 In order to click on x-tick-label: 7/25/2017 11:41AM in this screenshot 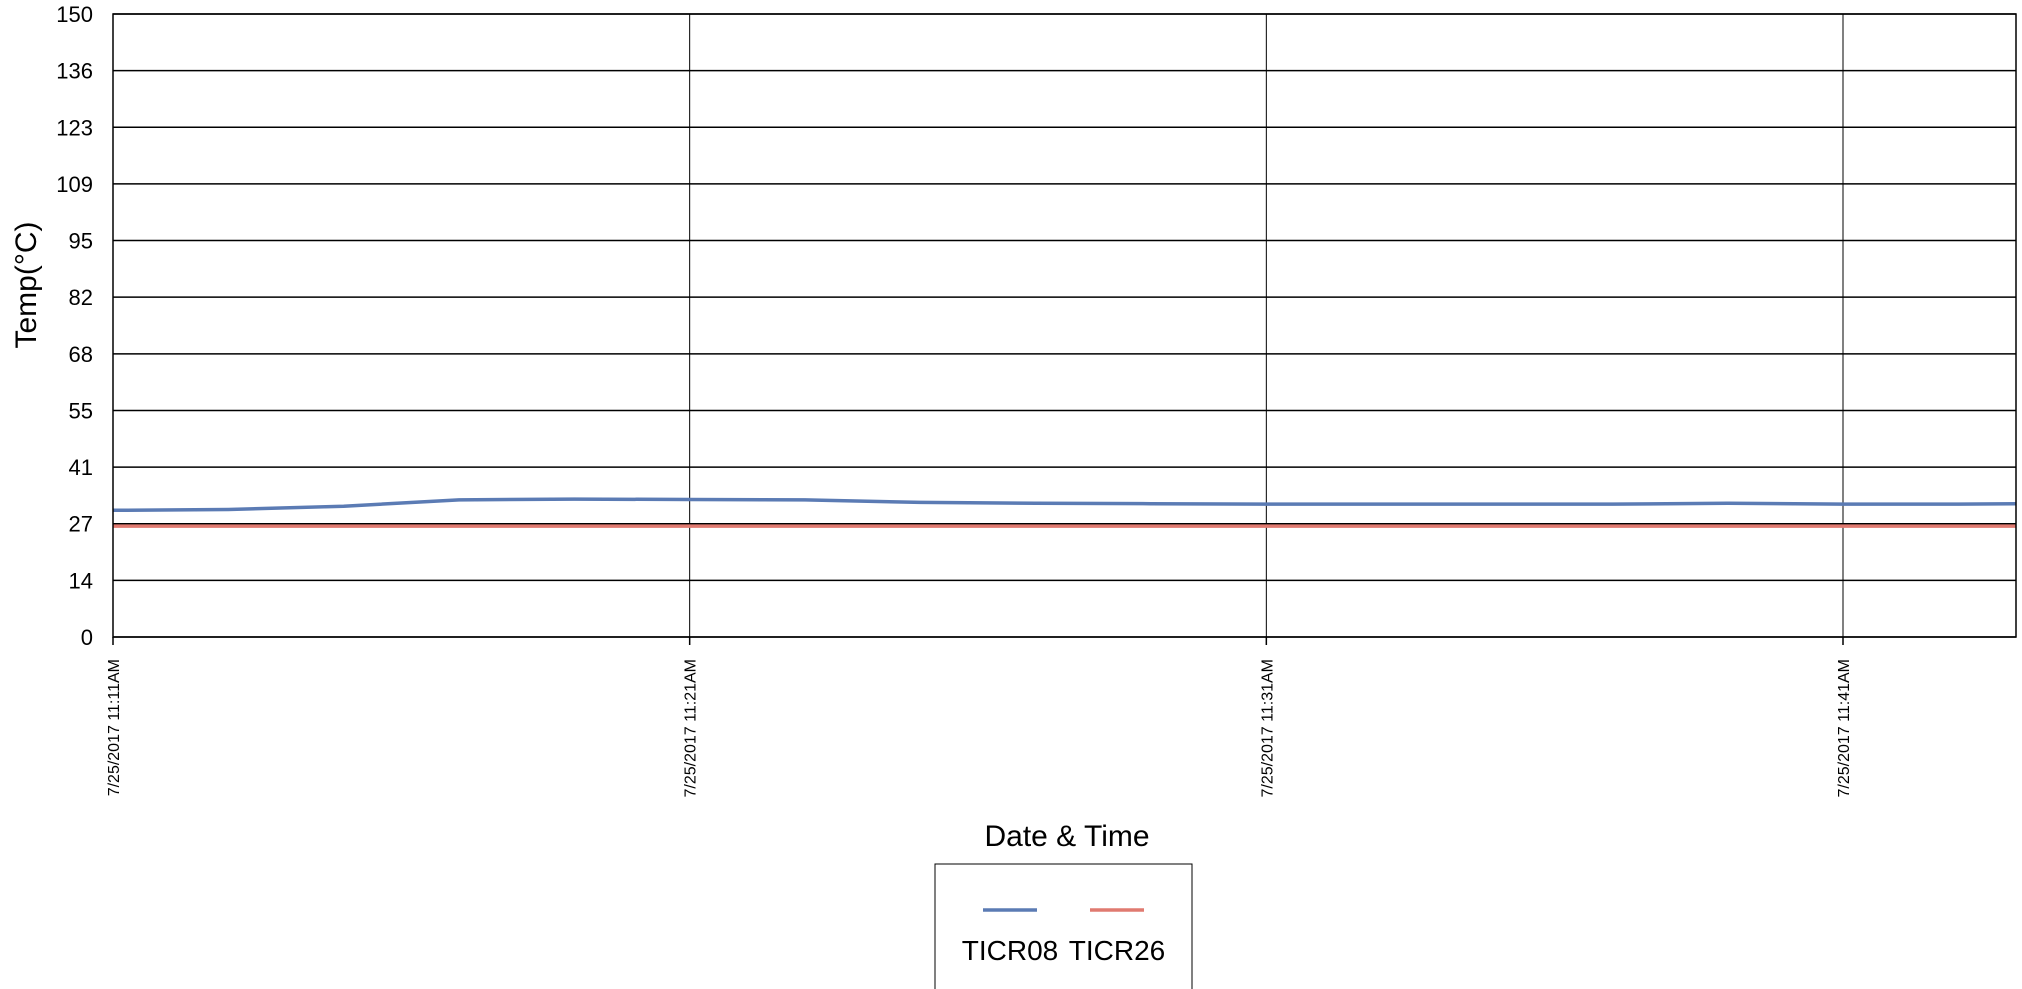, I will do `click(1844, 728)`.